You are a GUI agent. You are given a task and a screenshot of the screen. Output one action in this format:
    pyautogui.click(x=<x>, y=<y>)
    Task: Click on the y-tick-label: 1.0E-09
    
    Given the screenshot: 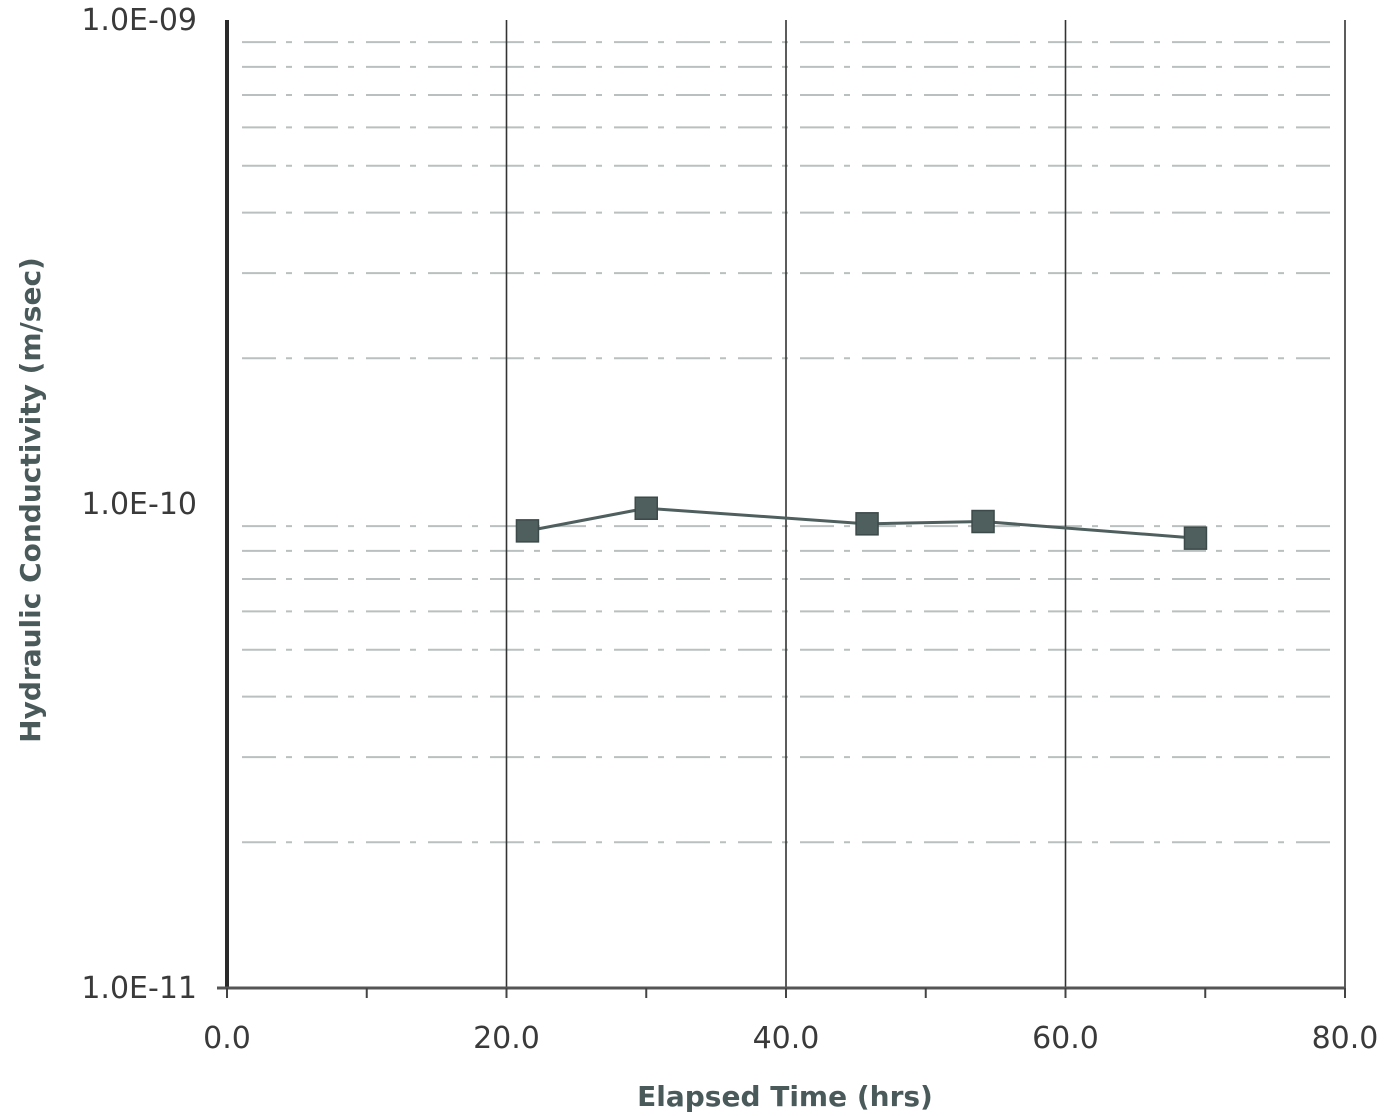 What is the action you would take?
    pyautogui.click(x=139, y=20)
    